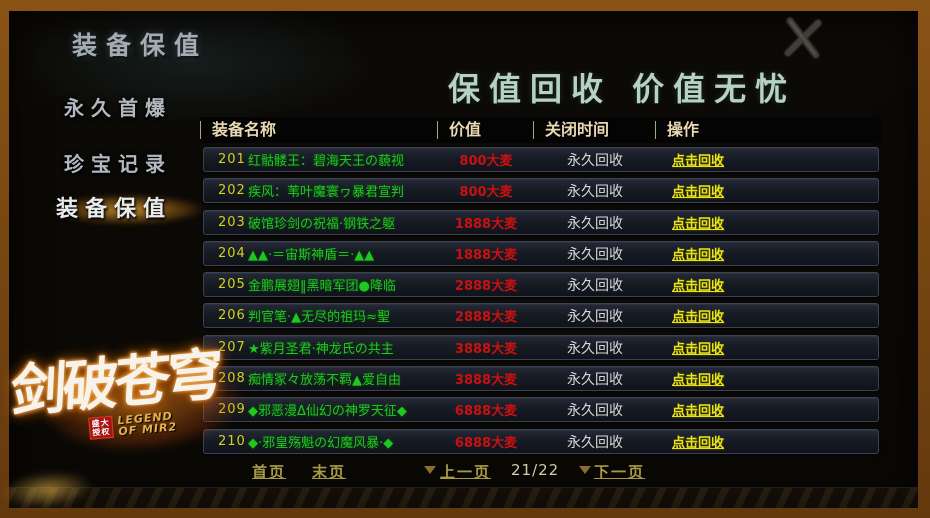  I want to click on prev-page-link: 上一页, so click(466, 472).